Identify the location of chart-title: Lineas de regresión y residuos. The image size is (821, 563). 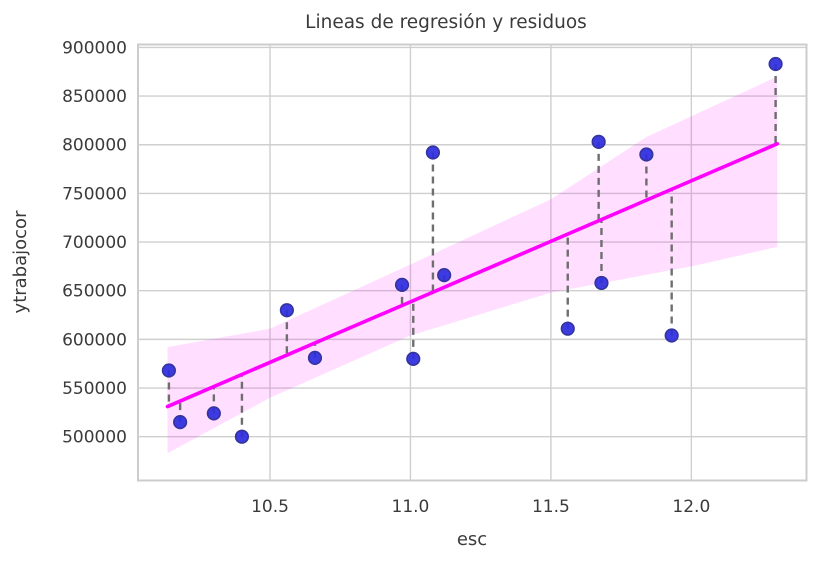
(446, 22).